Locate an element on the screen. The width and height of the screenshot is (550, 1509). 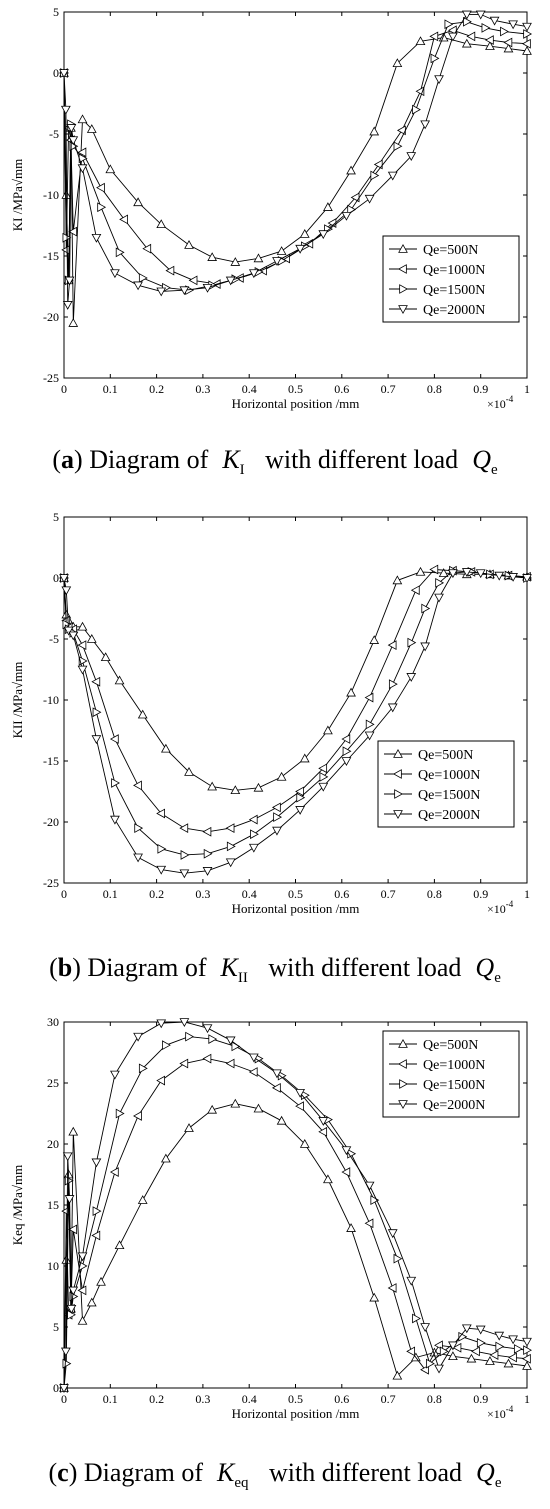
x-tick-label: 0 is located at coordinates (64, 894).